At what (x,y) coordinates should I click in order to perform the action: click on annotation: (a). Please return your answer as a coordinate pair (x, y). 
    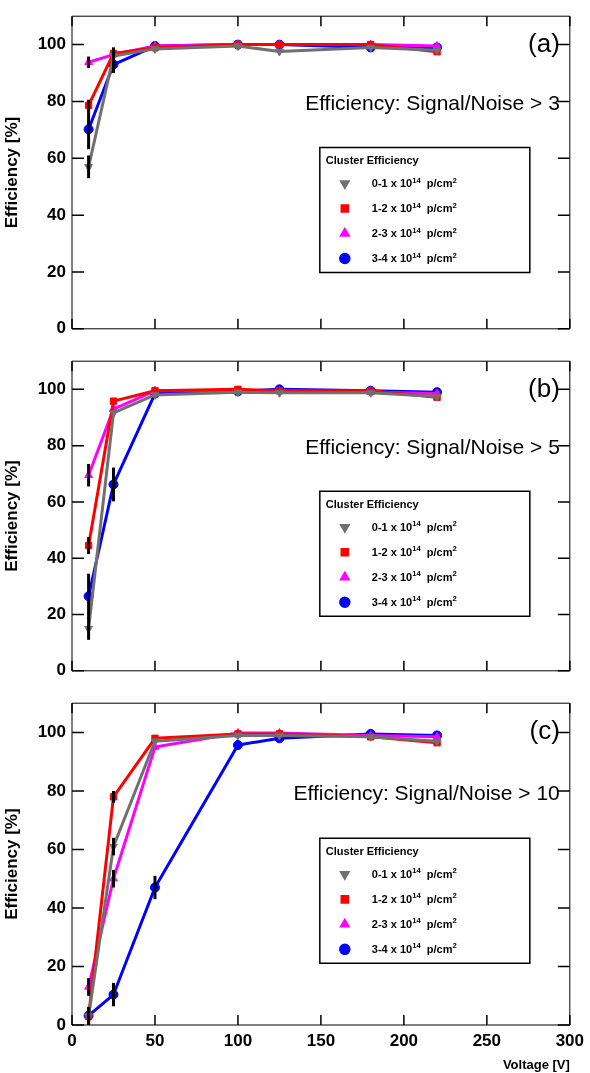
    Looking at the image, I should click on (544, 43).